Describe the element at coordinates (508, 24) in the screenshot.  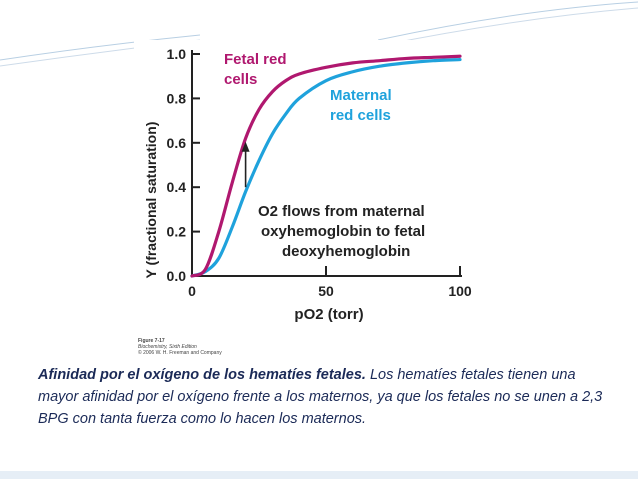
I see `decorative-lines-right` at that location.